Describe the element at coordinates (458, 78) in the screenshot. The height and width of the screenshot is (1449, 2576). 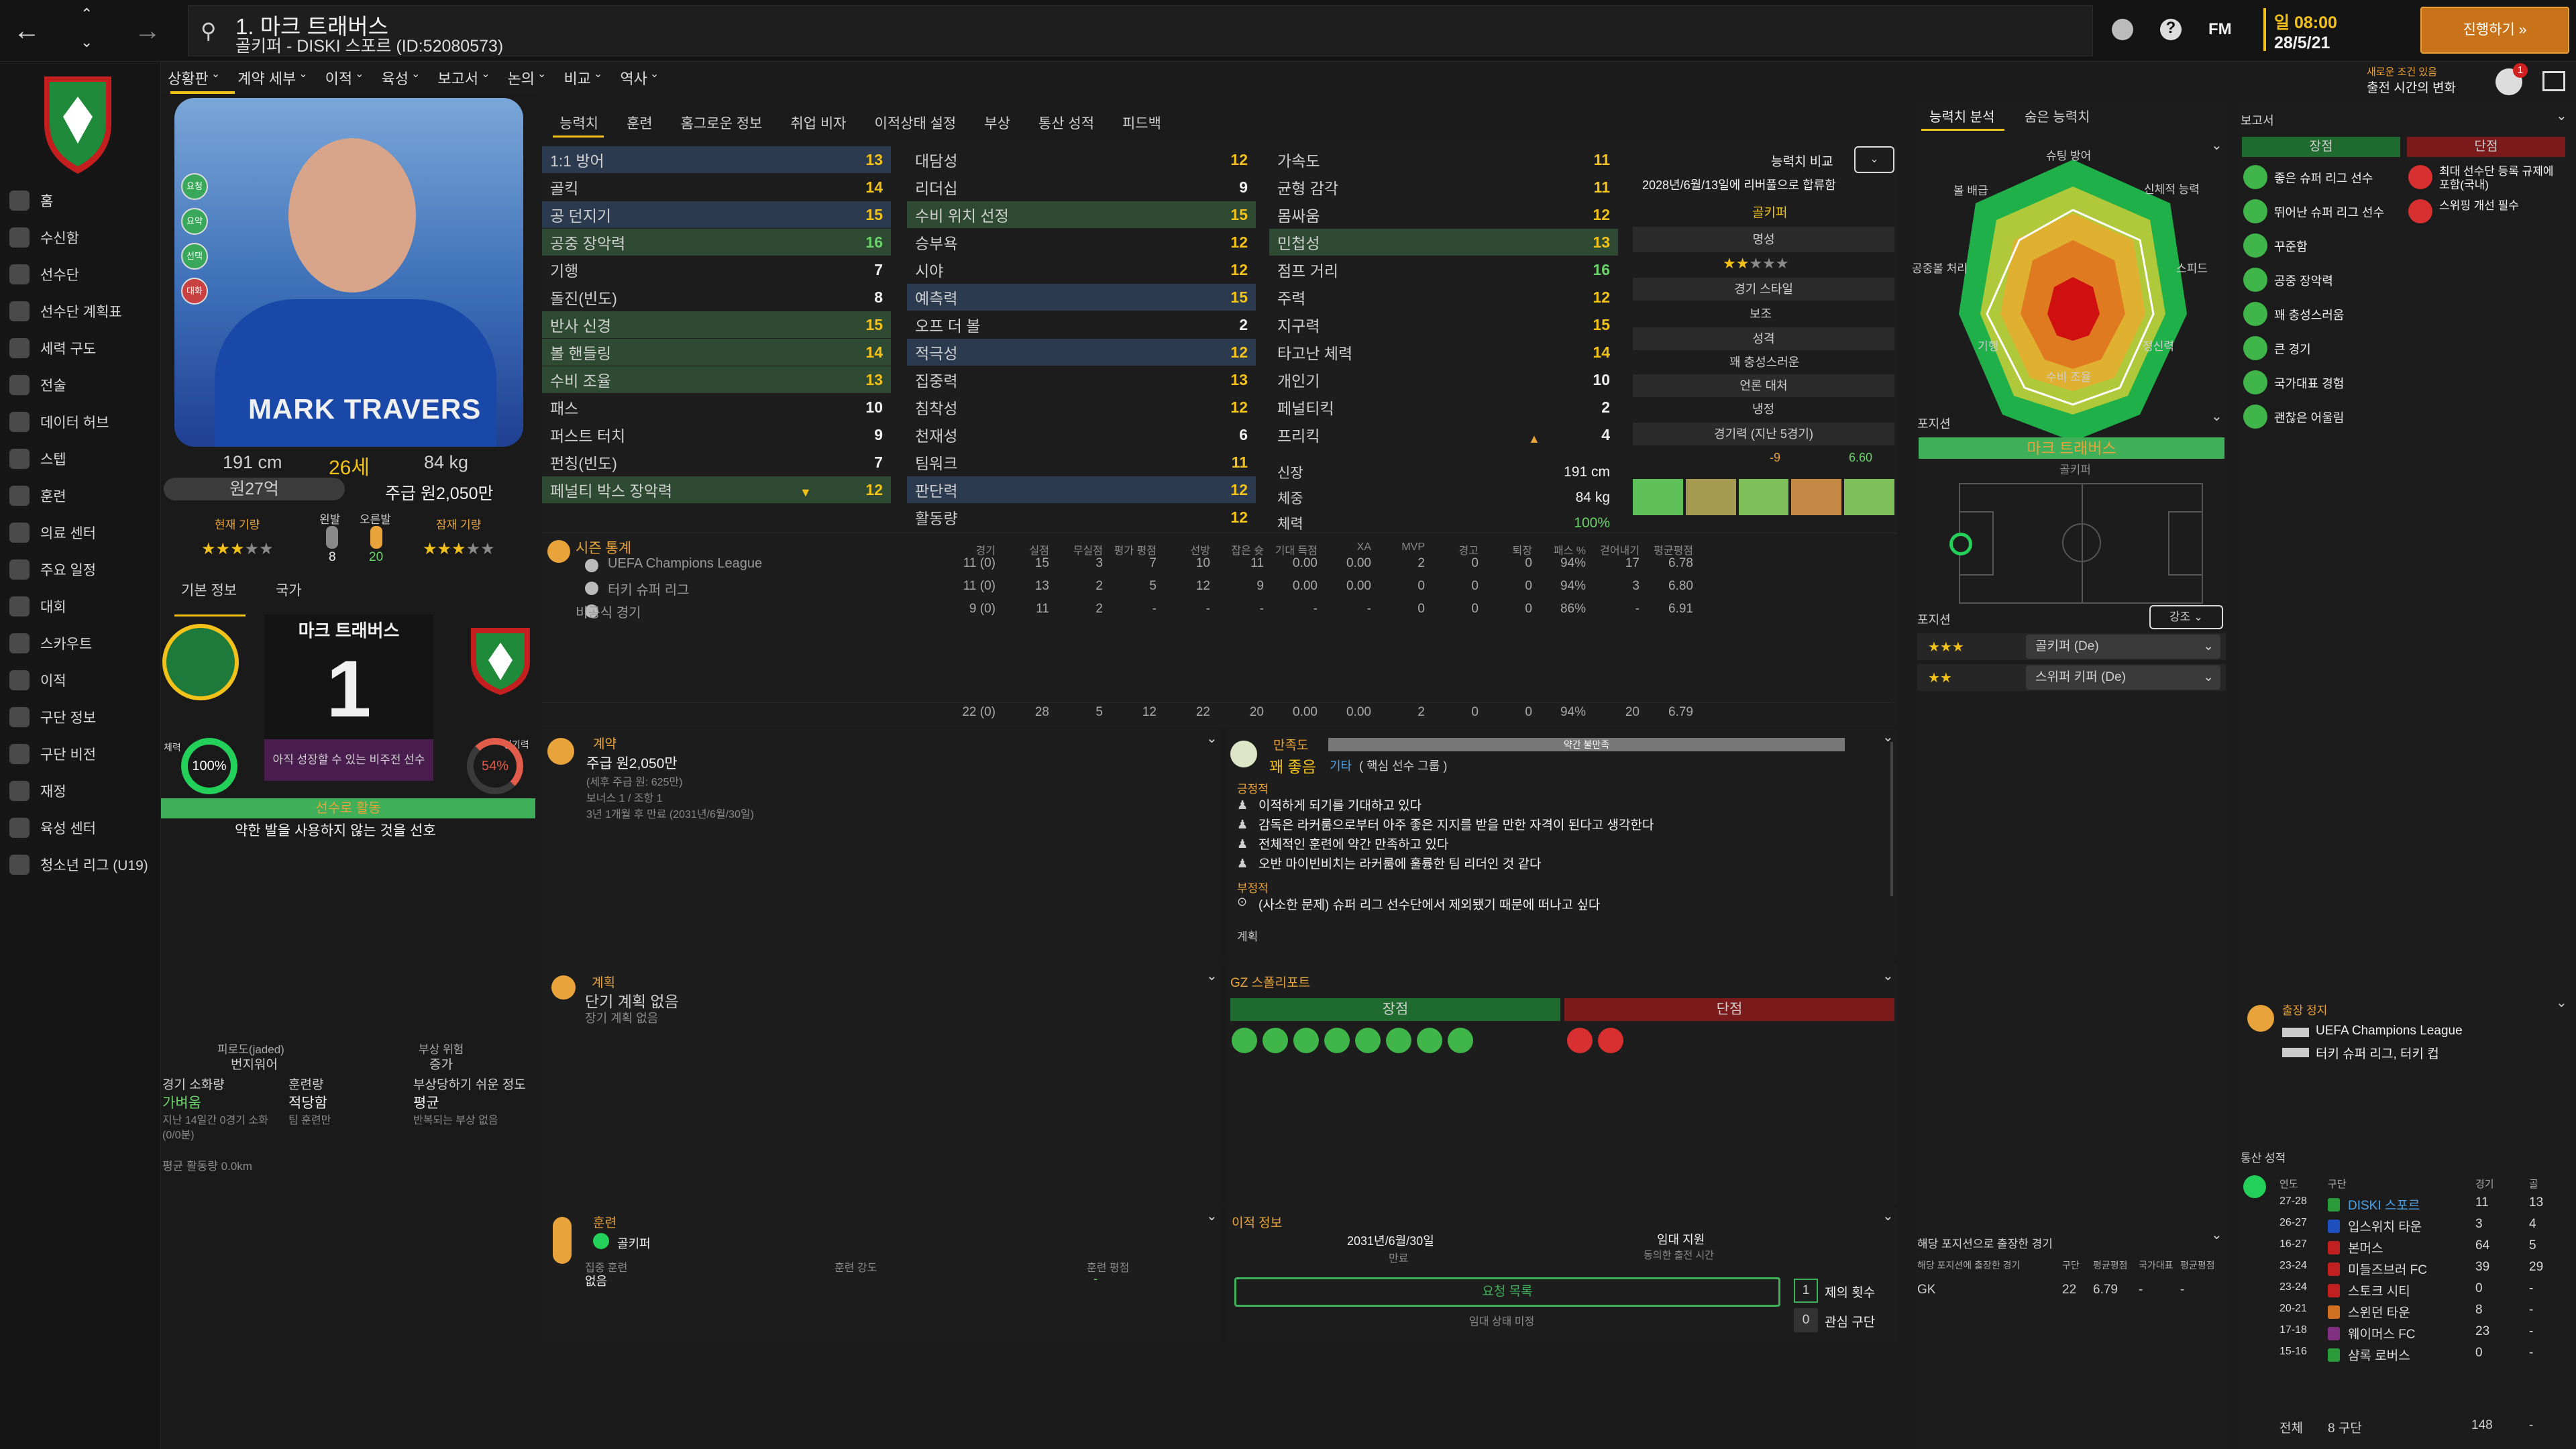
I see `nav-tab: 보고서` at that location.